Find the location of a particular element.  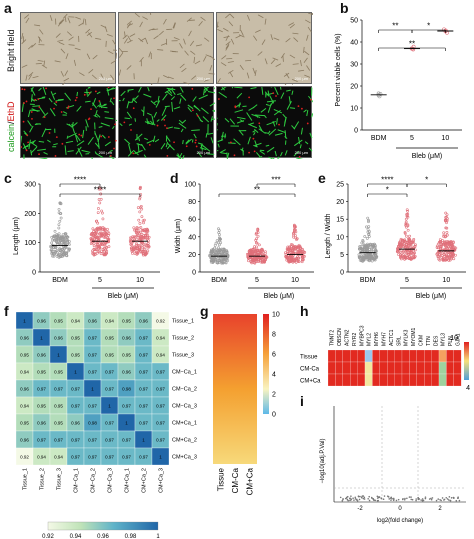

d-xtick-label: 5 is located at coordinates (257, 280).